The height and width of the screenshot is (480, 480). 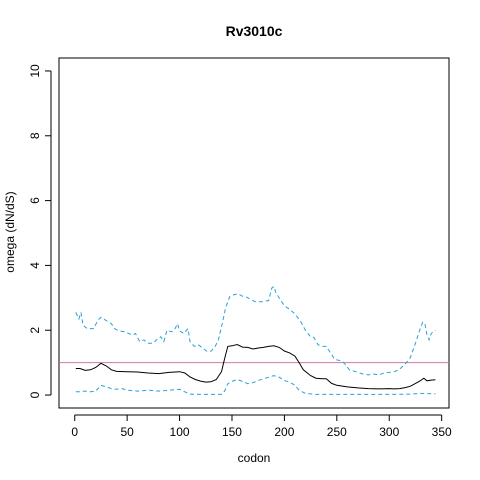 What do you see at coordinates (254, 458) in the screenshot?
I see `x-axis-label: codon` at bounding box center [254, 458].